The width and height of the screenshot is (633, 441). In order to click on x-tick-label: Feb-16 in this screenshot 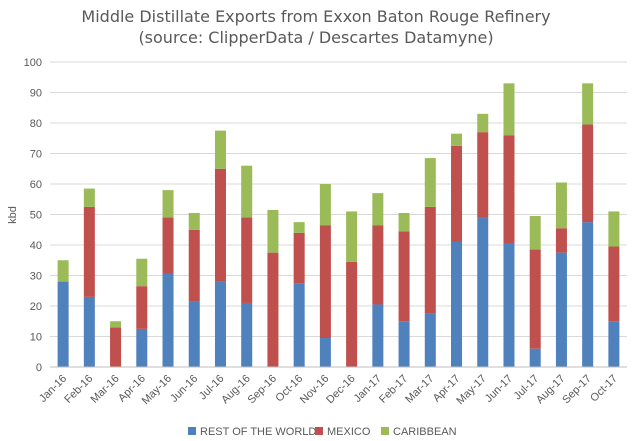, I will do `click(78, 389)`.